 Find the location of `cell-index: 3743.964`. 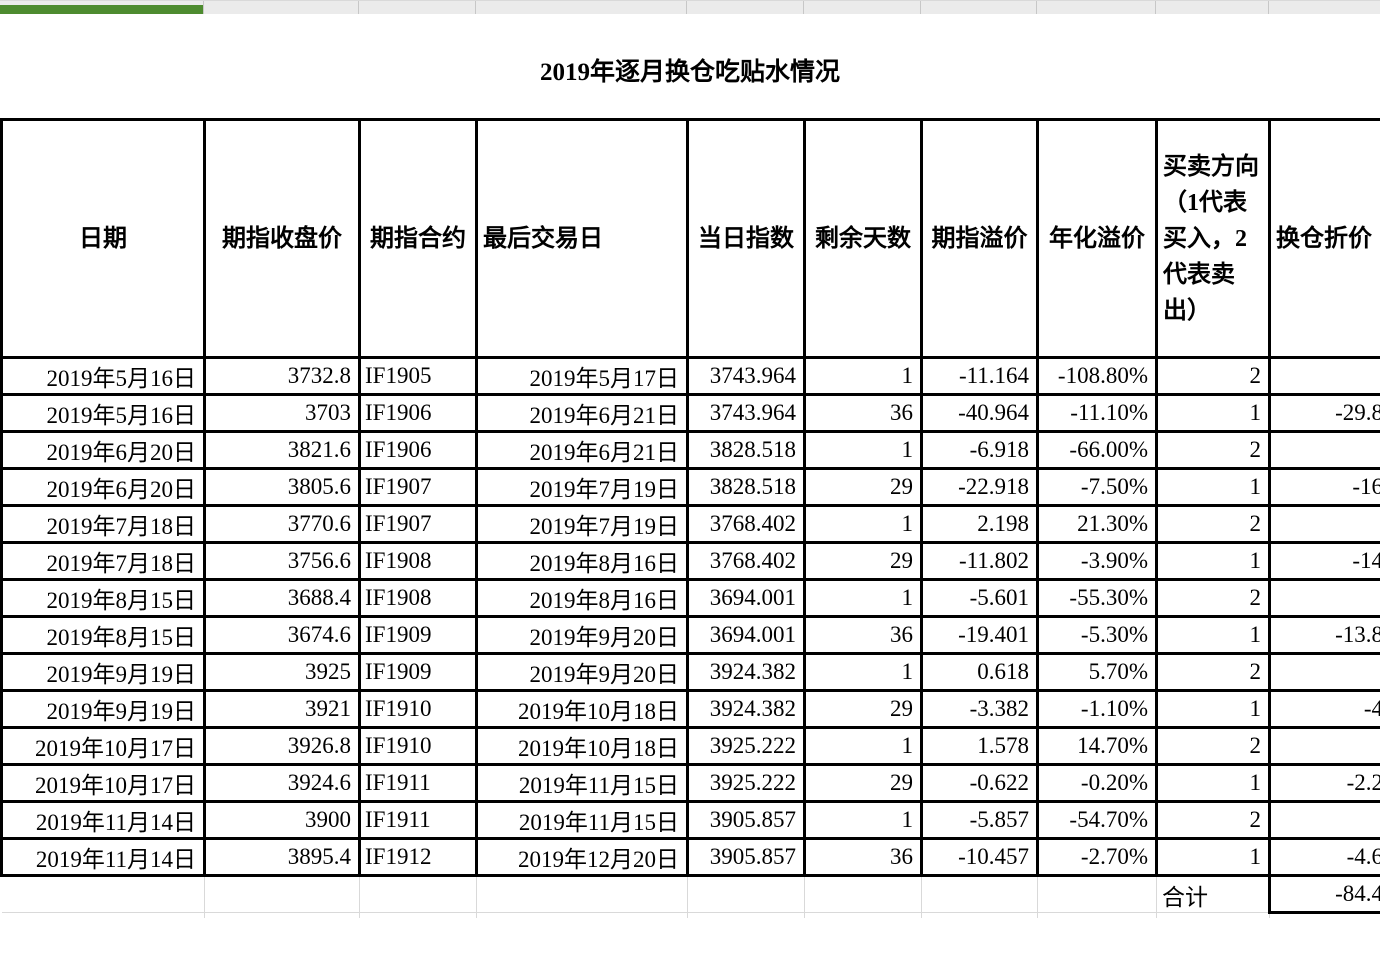

cell-index: 3743.964 is located at coordinates (746, 413).